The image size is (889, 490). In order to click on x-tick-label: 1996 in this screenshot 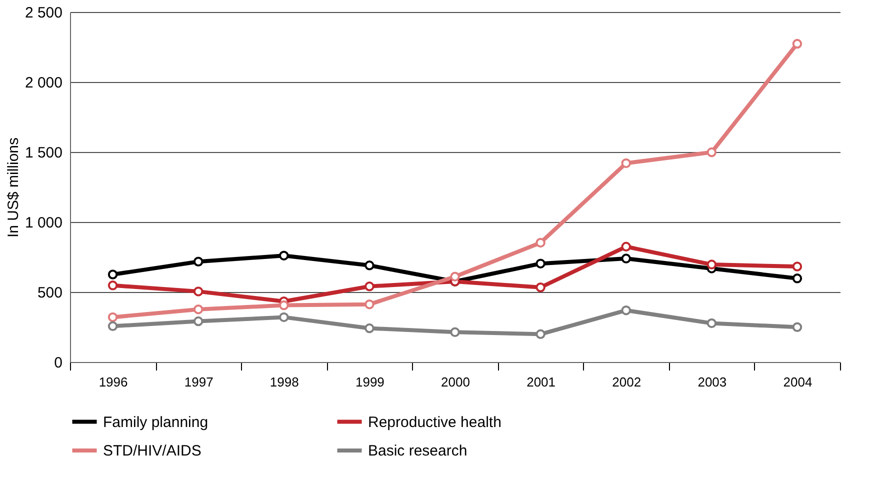, I will do `click(113, 382)`.